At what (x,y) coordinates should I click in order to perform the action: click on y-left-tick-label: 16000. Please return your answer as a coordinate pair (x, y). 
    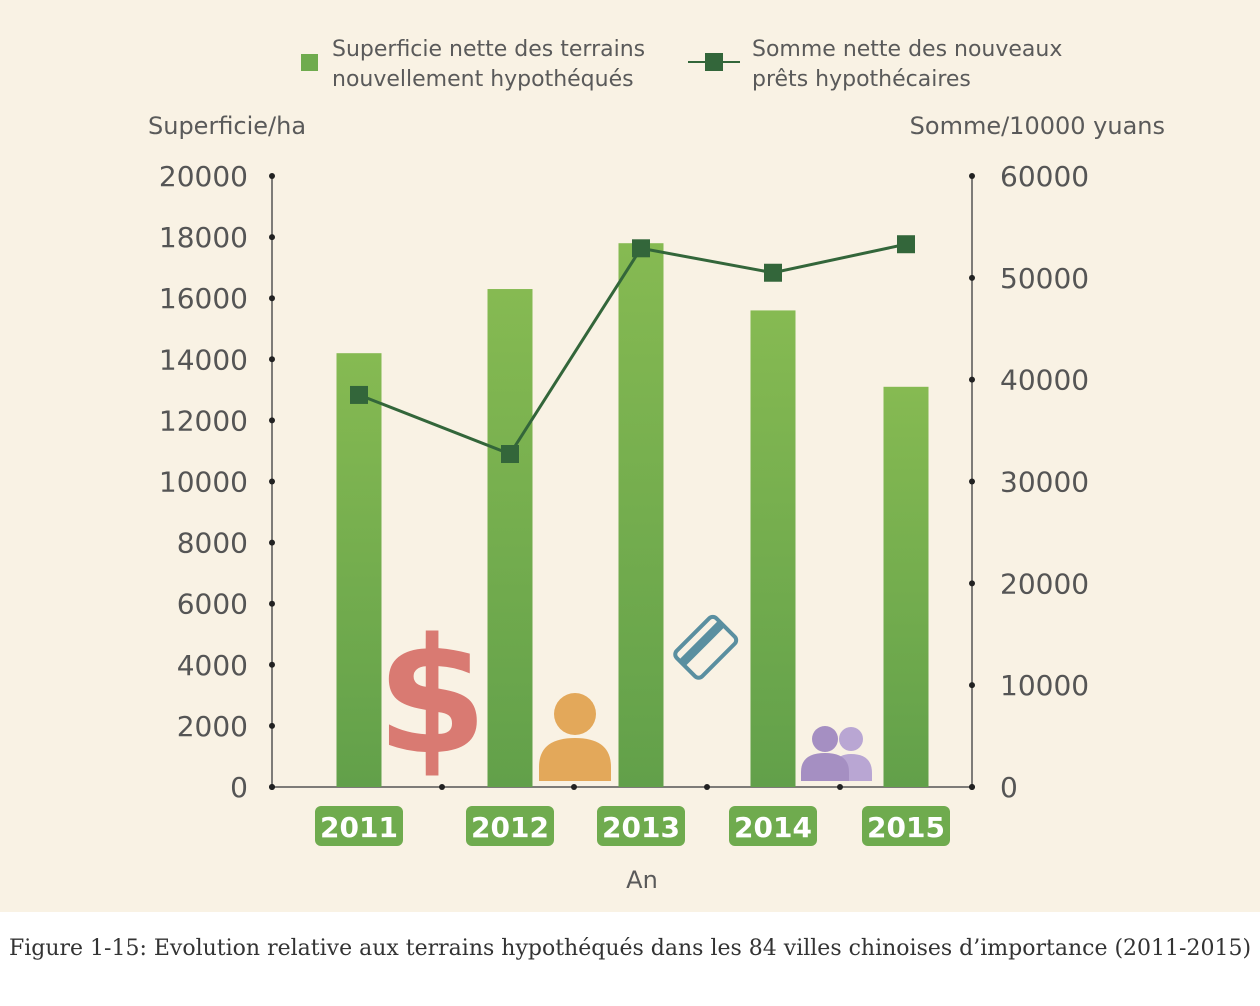
    Looking at the image, I should click on (203, 298).